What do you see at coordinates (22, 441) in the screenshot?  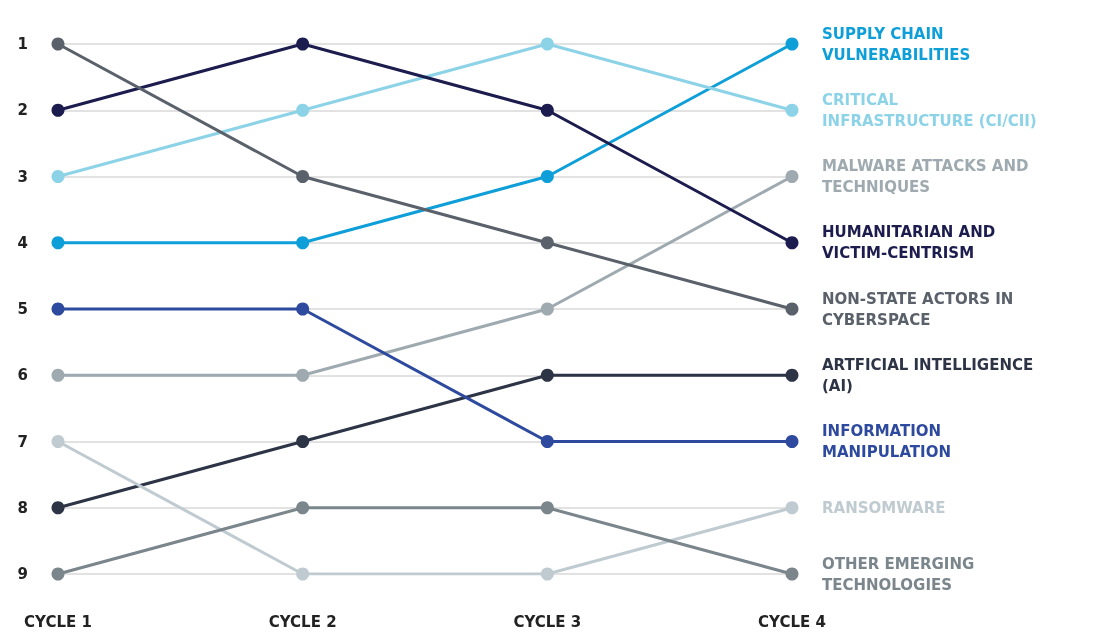 I see `y-tick-label: 7` at bounding box center [22, 441].